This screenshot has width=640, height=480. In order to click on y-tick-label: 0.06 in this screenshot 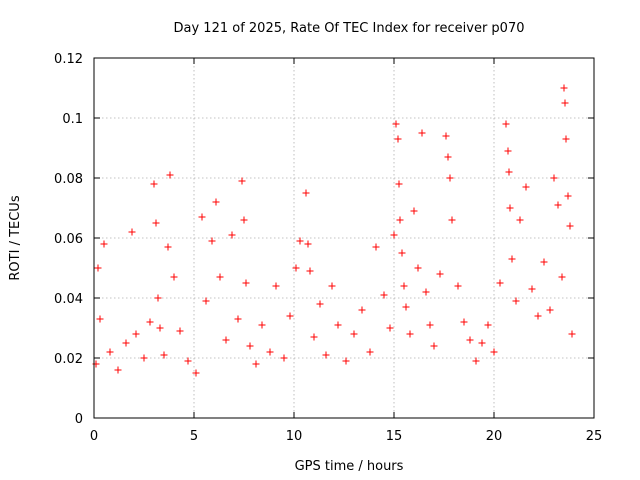, I will do `click(68, 239)`.